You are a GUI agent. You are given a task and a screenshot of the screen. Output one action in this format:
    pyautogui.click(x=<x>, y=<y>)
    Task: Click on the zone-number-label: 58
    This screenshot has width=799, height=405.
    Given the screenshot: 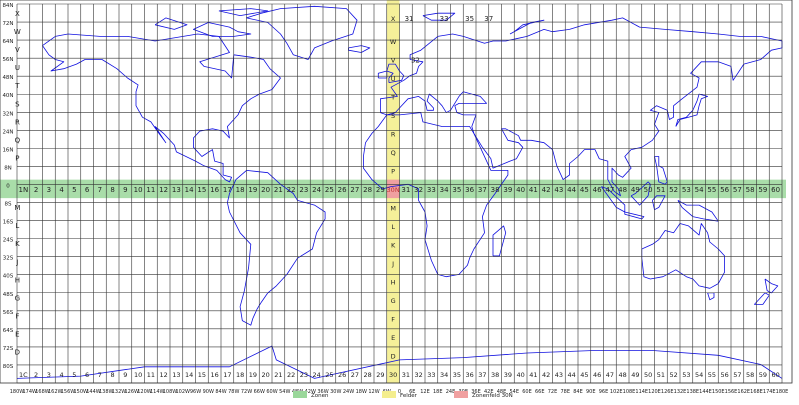 What is the action you would take?
    pyautogui.click(x=750, y=190)
    